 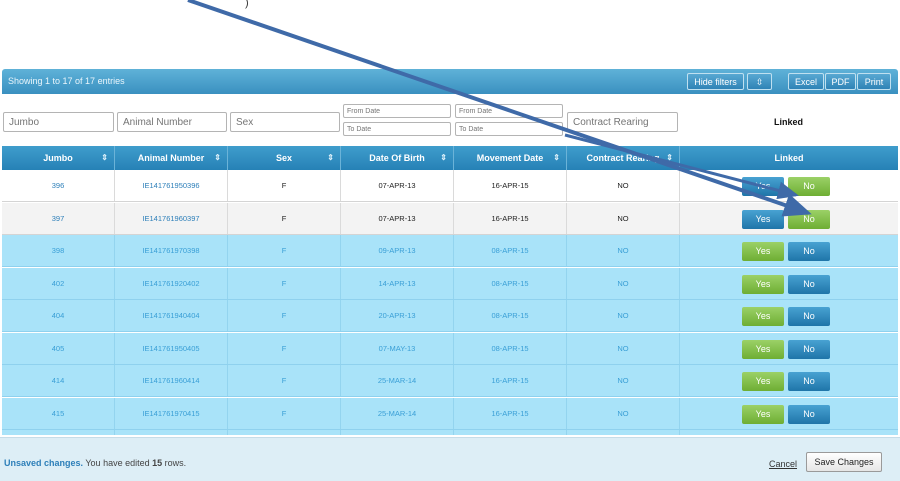 I want to click on column-header-movement-date: Movement Date ⇕, so click(x=510, y=158).